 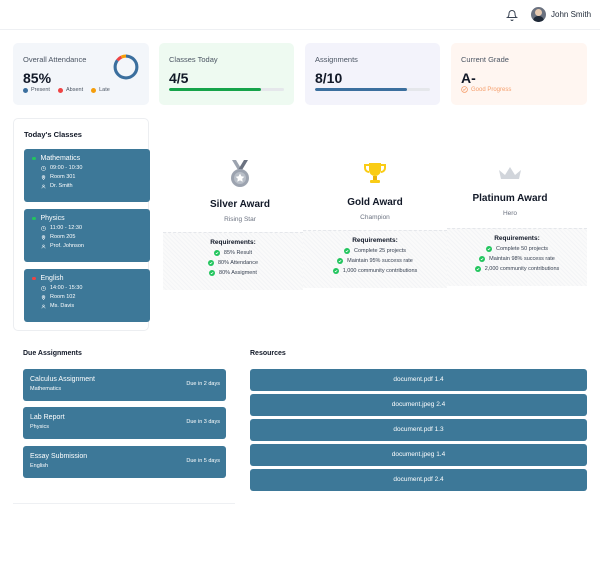 What do you see at coordinates (233, 253) in the screenshot?
I see `requirement-item: 85% Result` at bounding box center [233, 253].